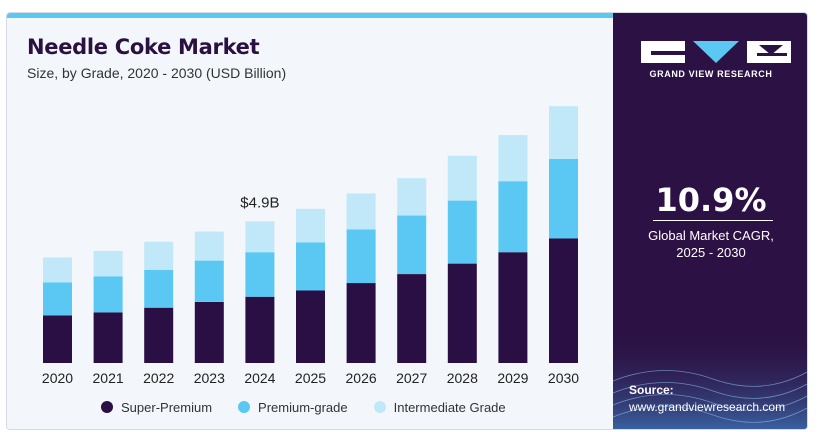  What do you see at coordinates (209, 332) in the screenshot?
I see `bar-2023-super-premium` at bounding box center [209, 332].